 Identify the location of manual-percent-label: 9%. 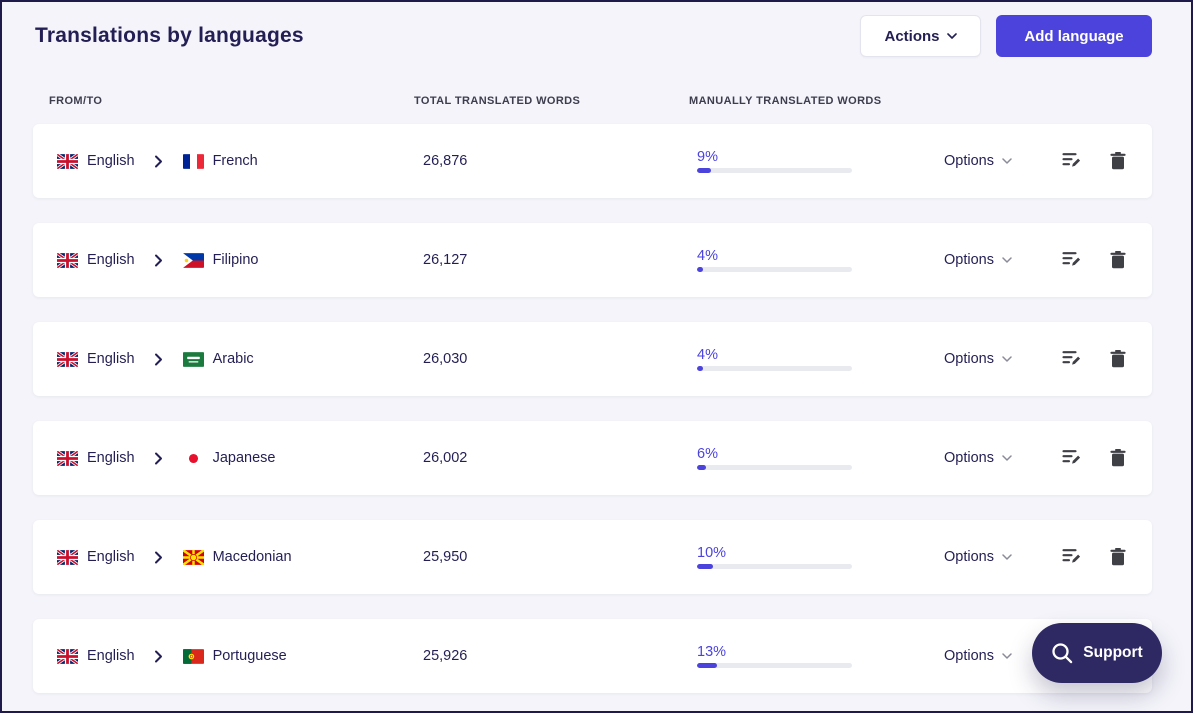
(707, 157).